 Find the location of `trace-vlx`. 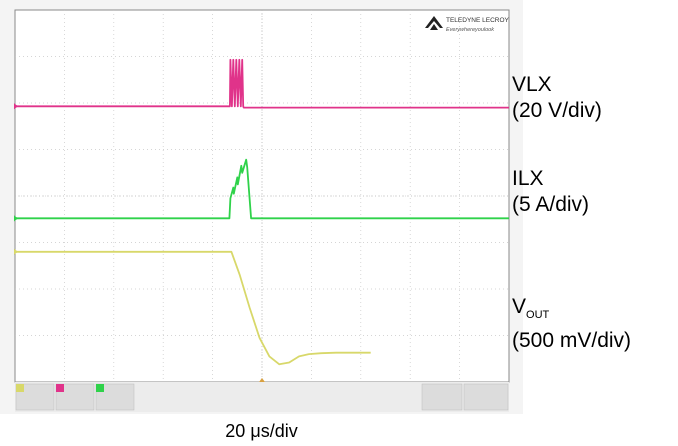

trace-vlx is located at coordinates (262, 83).